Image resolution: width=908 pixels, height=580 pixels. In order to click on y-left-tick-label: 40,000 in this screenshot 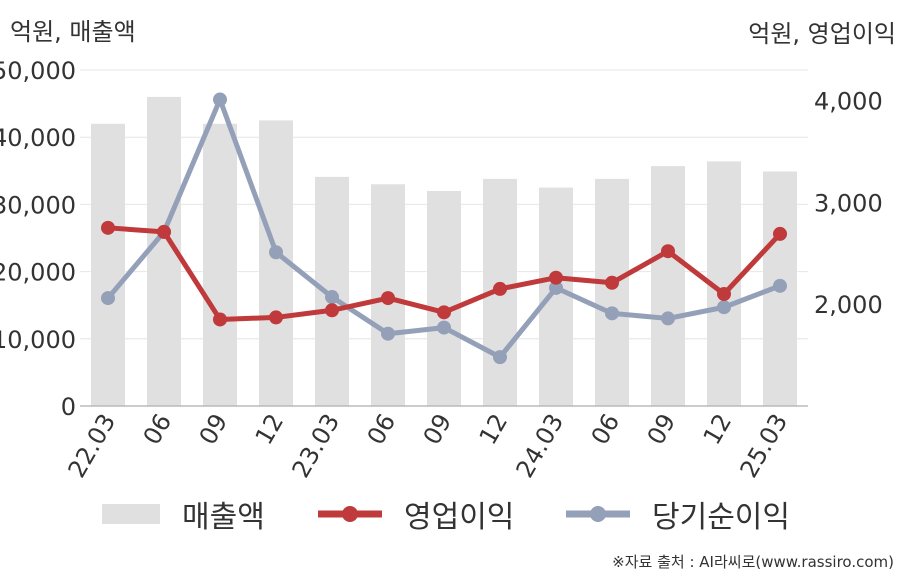, I will do `click(38, 138)`.